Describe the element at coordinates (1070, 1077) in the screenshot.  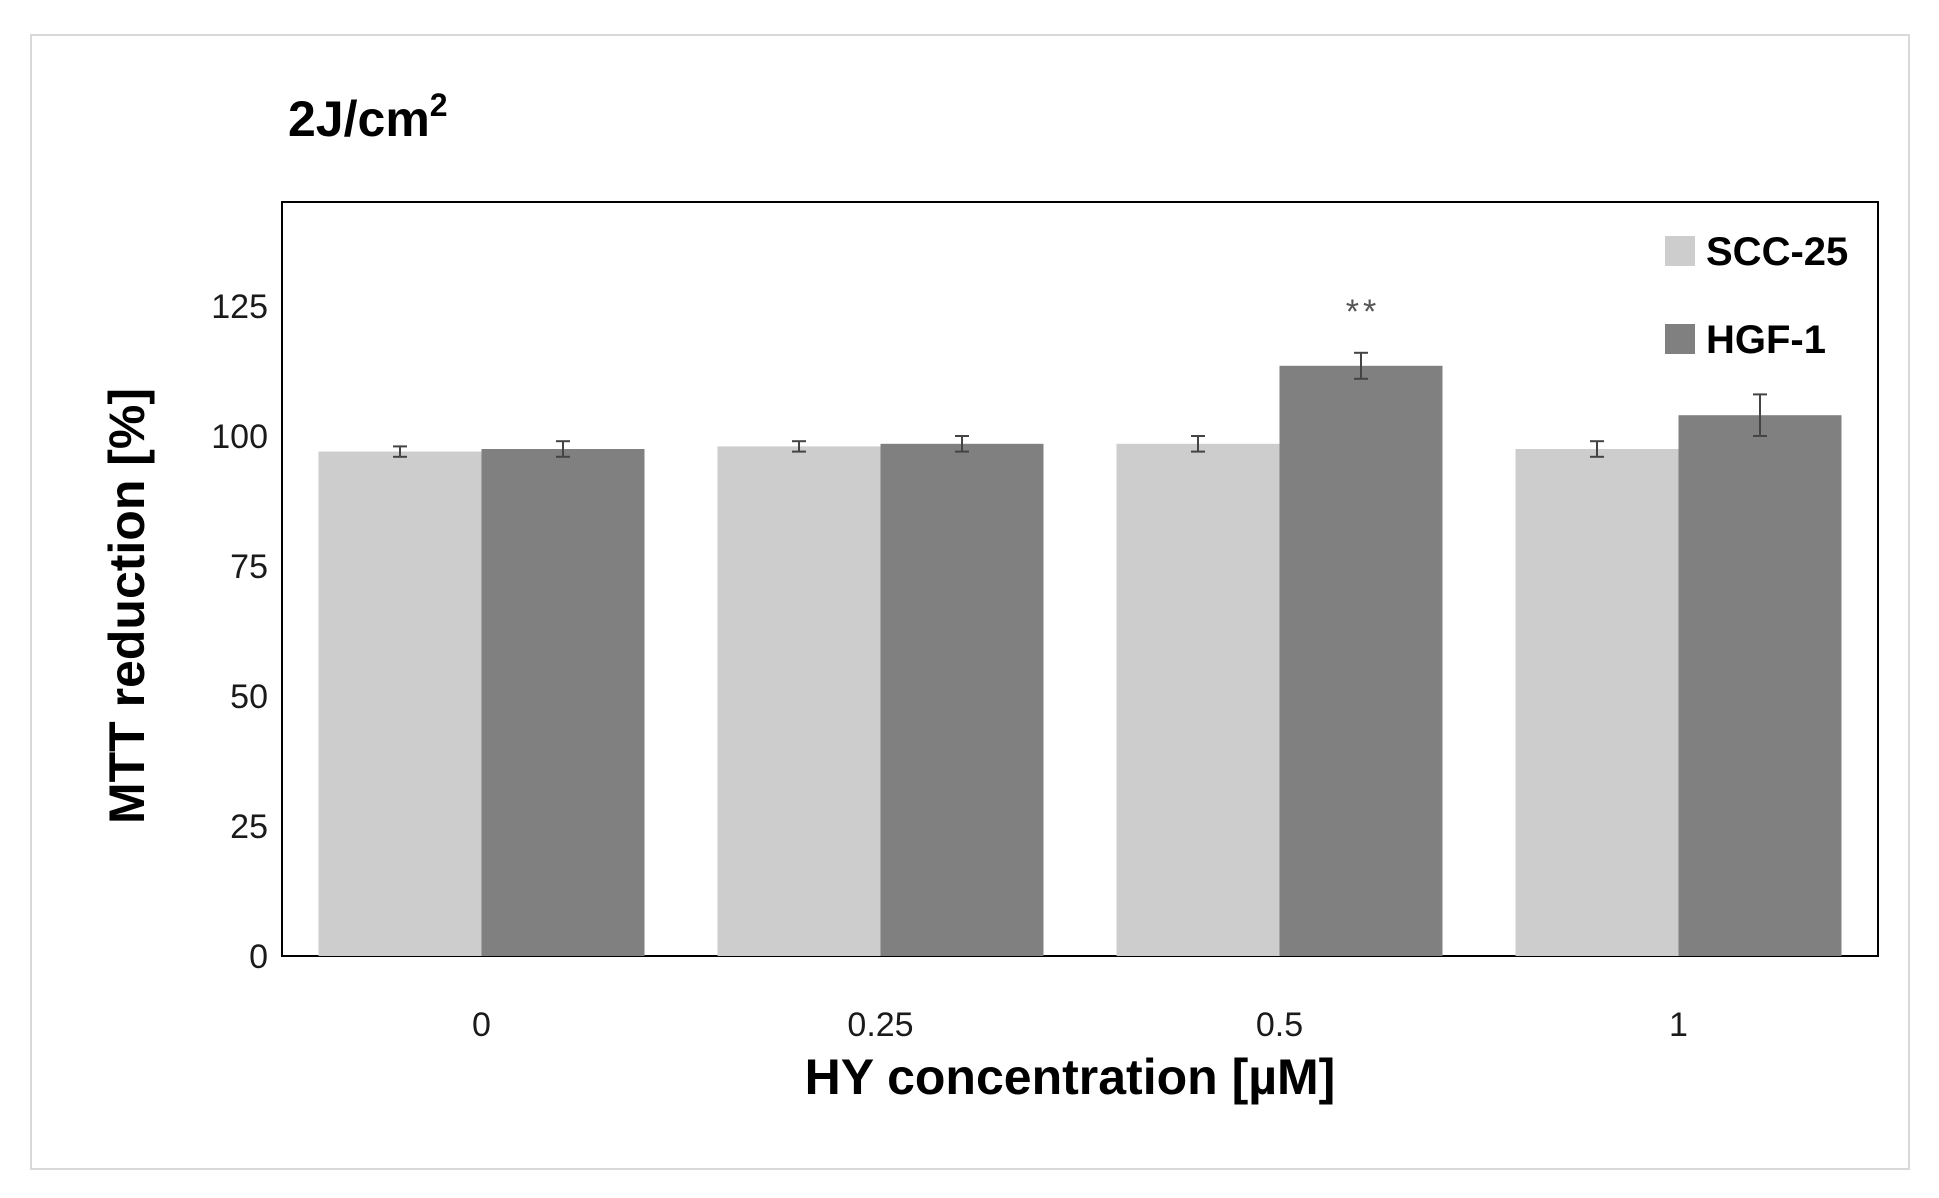
I see `x-axis-title: HY concentration [µM]` at that location.